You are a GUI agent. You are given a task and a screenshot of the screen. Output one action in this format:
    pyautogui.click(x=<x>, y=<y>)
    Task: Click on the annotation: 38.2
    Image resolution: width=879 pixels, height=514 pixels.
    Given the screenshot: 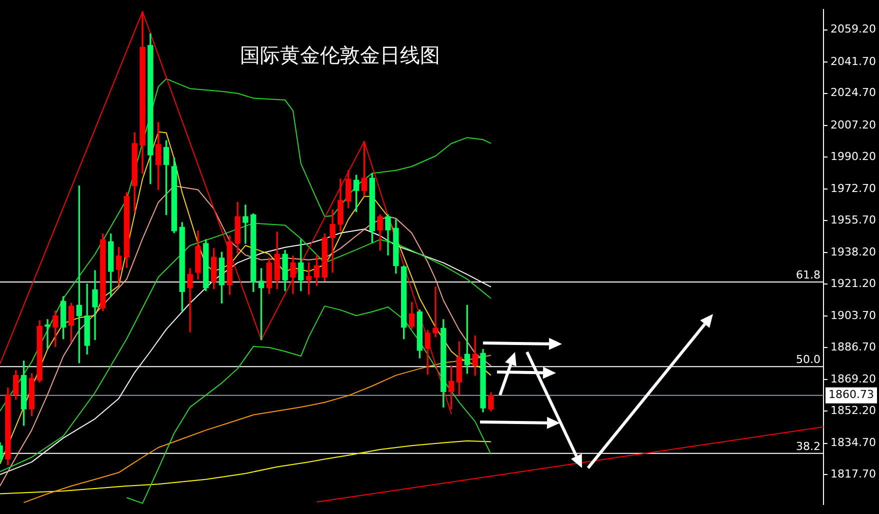 What is the action you would take?
    pyautogui.click(x=808, y=446)
    